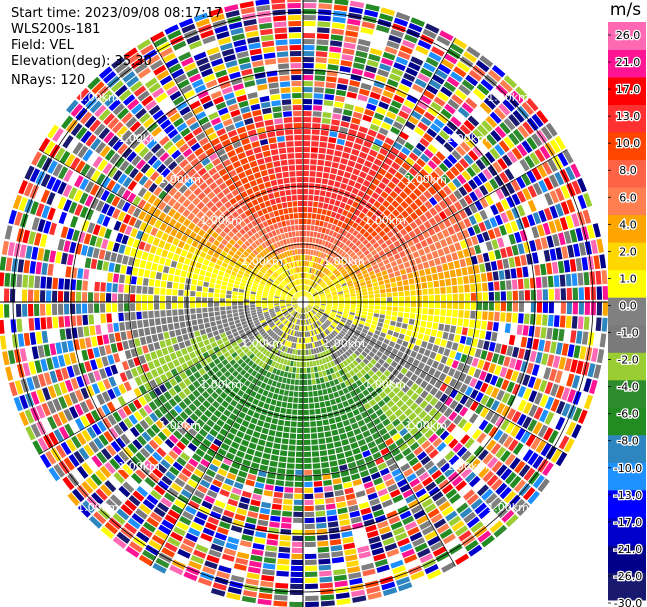  I want to click on colorbar-tick-label: 26.0, so click(628, 35).